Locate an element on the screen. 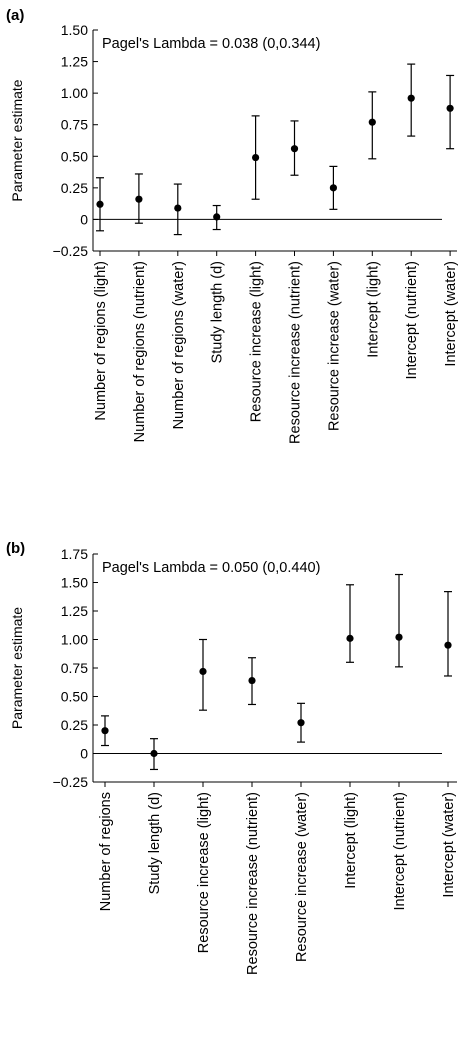 Image resolution: width=459 pixels, height=1043 pixels. x-tick-label: Number of regions (water) is located at coordinates (179, 345).